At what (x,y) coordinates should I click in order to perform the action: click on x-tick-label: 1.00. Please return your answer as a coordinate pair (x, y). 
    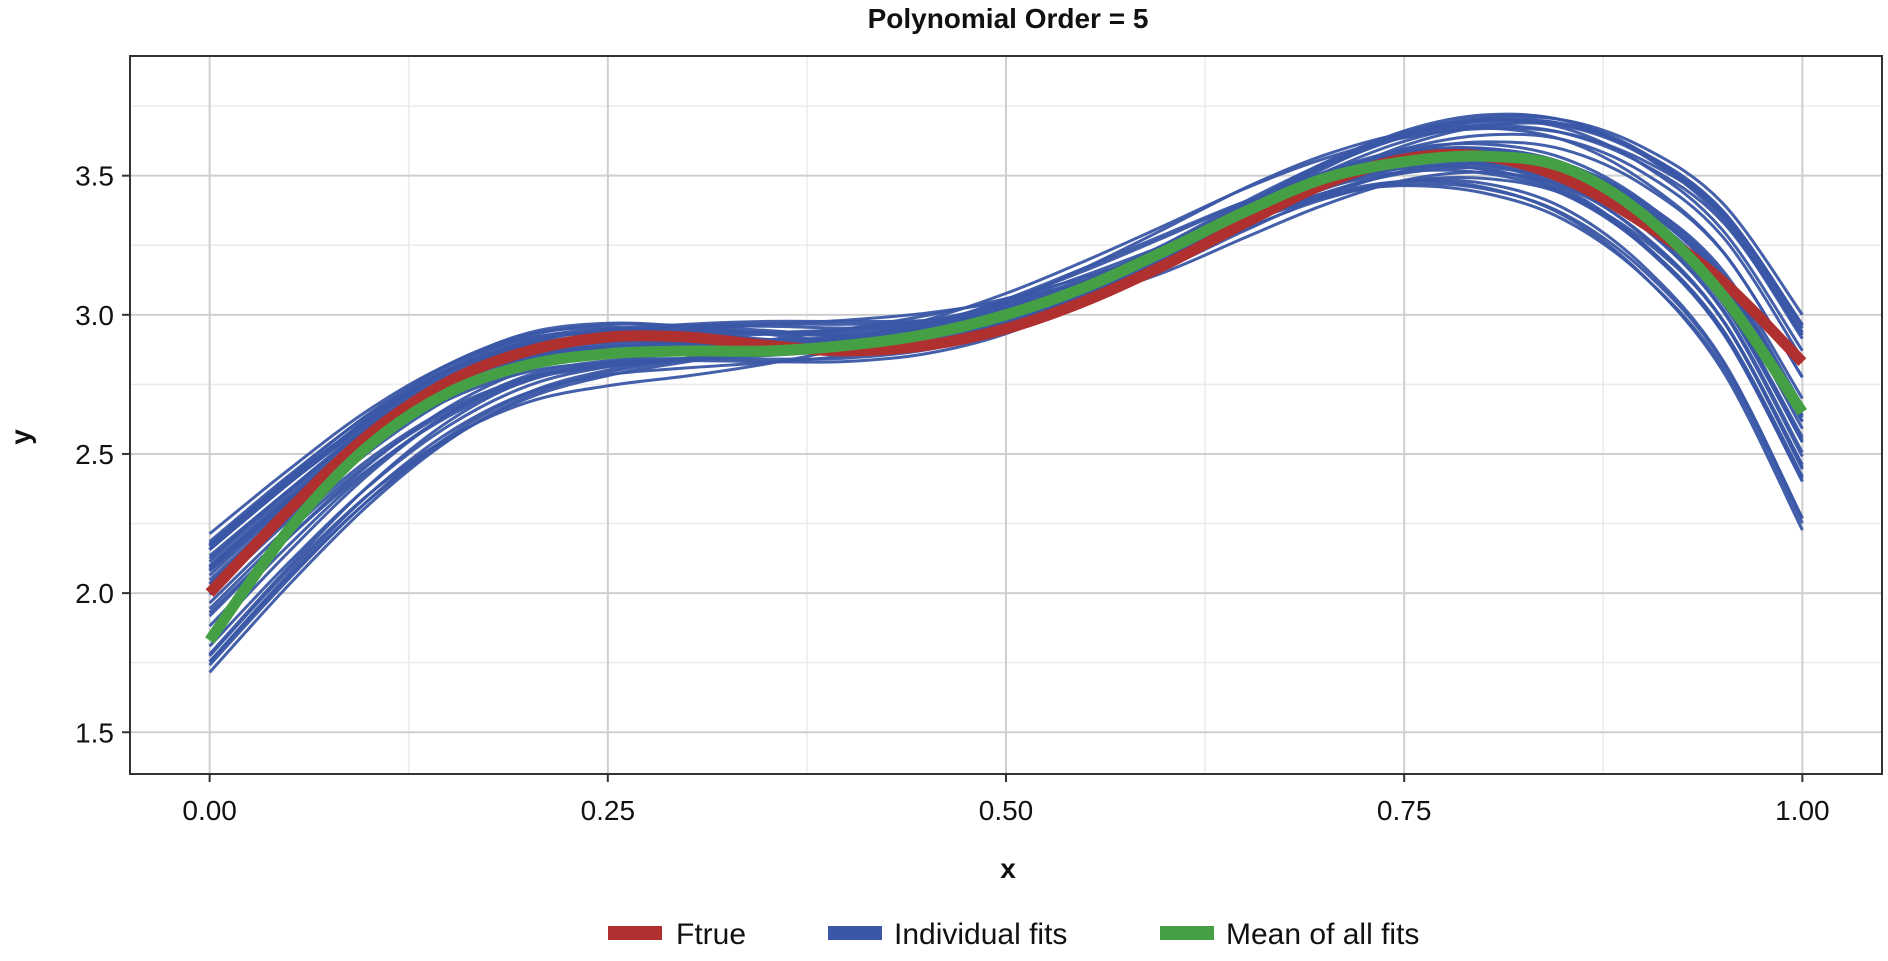
    Looking at the image, I should click on (1802, 810).